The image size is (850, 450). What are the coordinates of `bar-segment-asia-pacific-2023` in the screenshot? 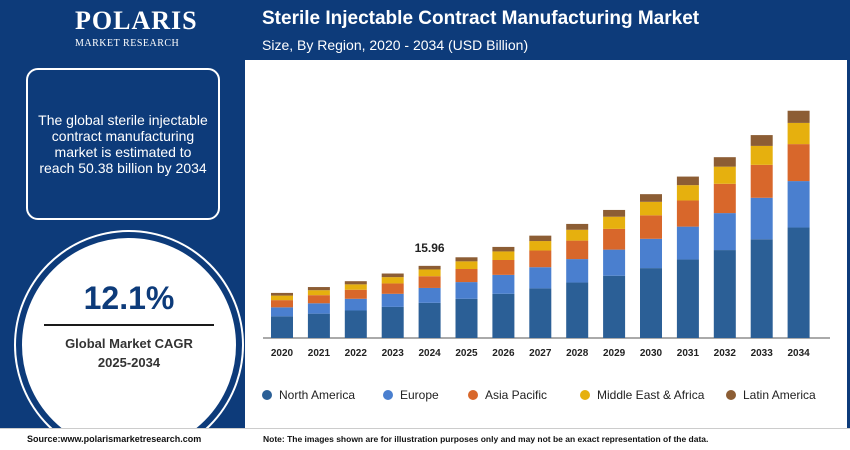 It's located at (392, 288).